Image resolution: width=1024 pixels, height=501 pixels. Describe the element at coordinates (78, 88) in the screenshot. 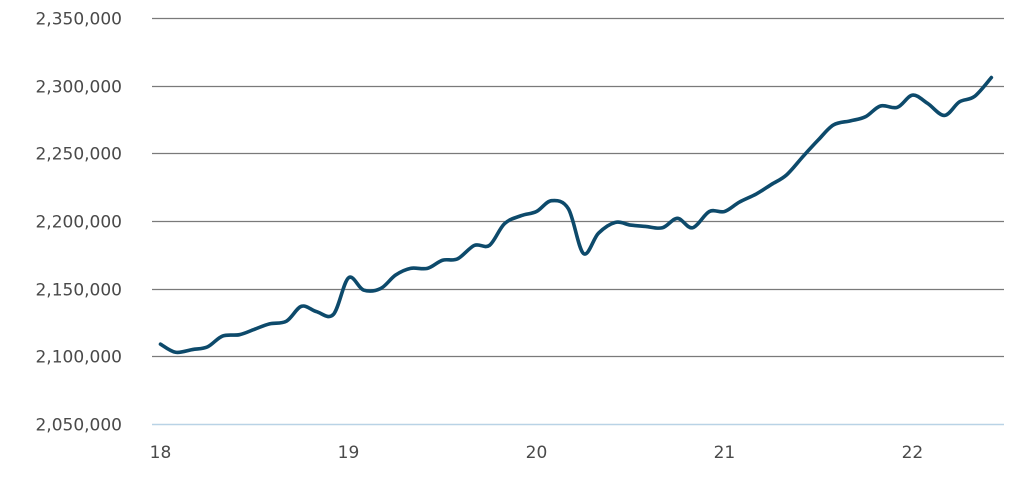

I see `y-tick-label: 2,300,000` at that location.